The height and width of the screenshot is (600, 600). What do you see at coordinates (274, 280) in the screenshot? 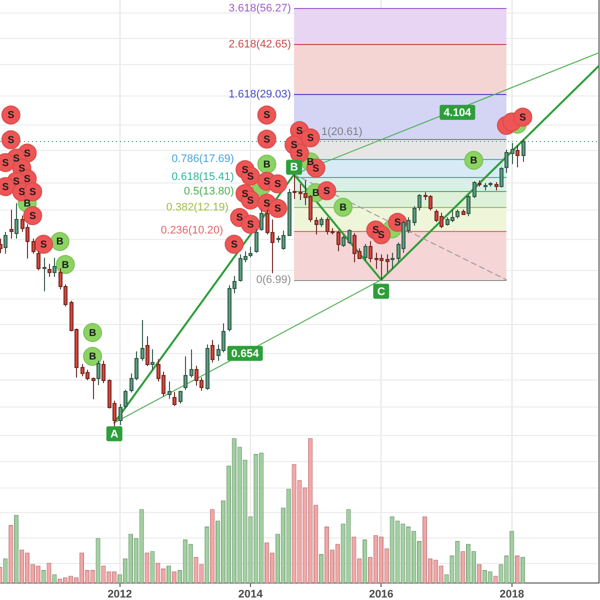
I see `ref-line-label: 0(6.99)` at bounding box center [274, 280].